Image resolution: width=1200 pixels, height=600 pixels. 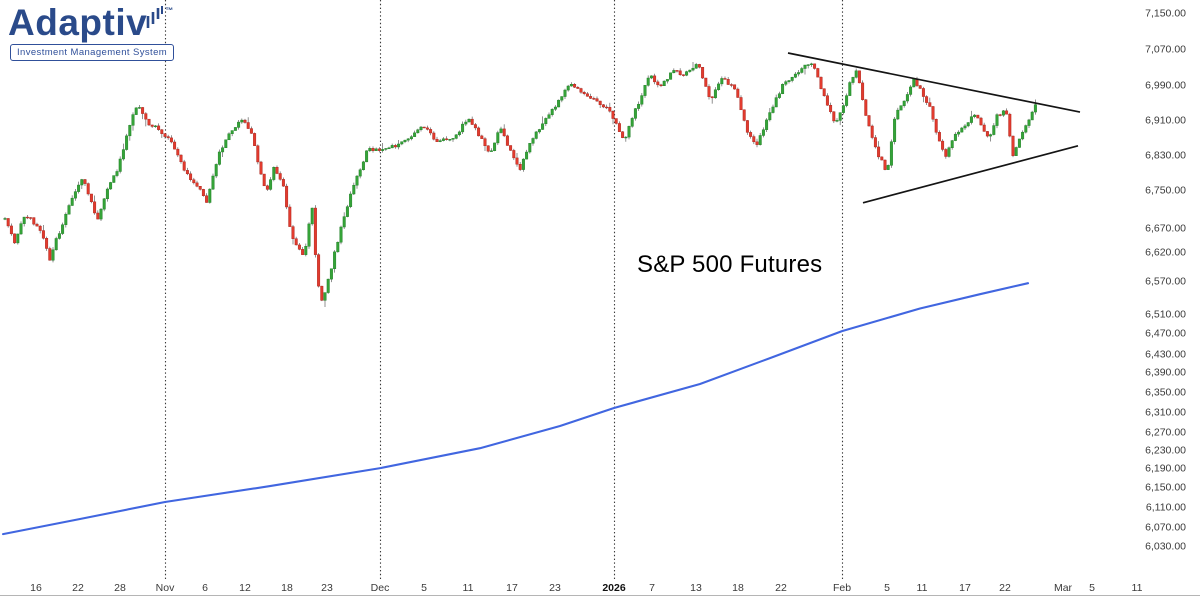 I want to click on y-axis-label: 6,310.00, so click(x=1165, y=413).